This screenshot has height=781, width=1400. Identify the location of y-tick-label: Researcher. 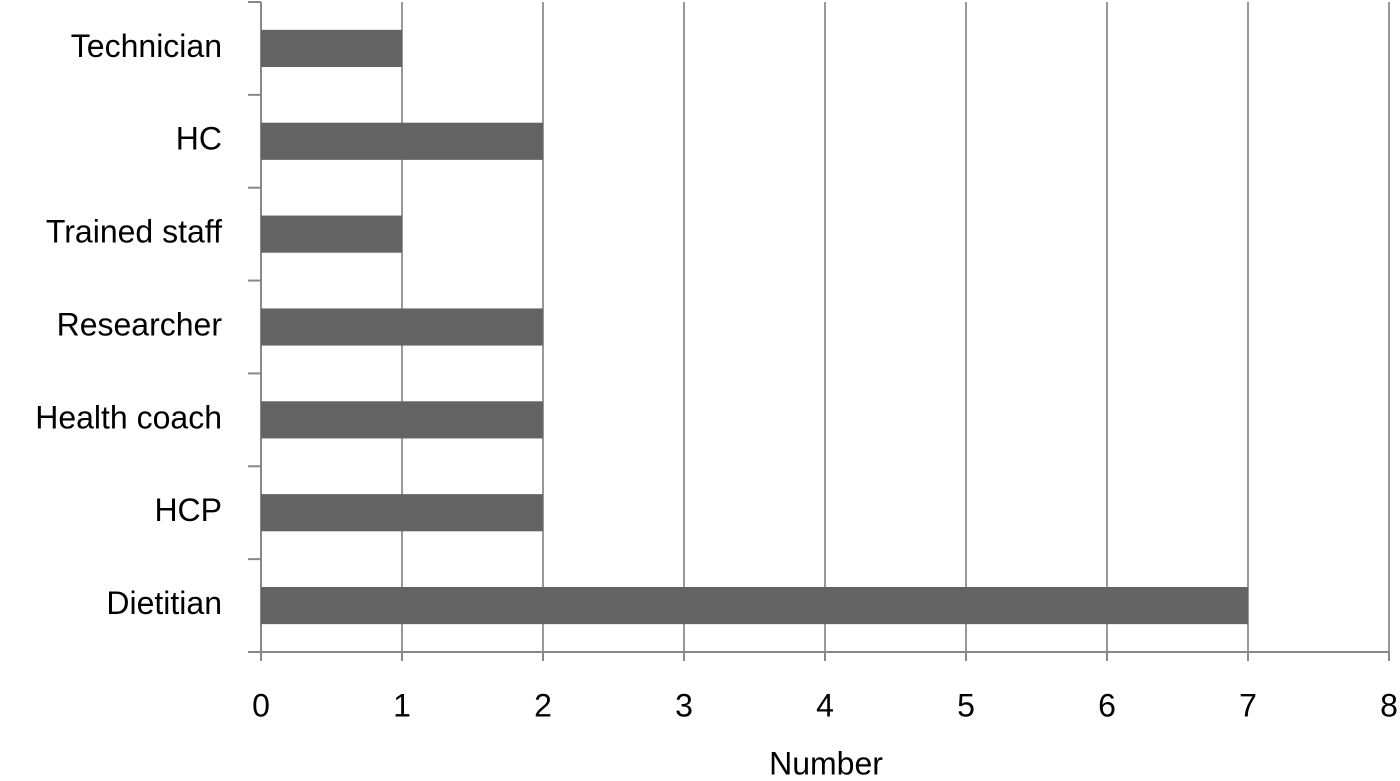
(140, 324).